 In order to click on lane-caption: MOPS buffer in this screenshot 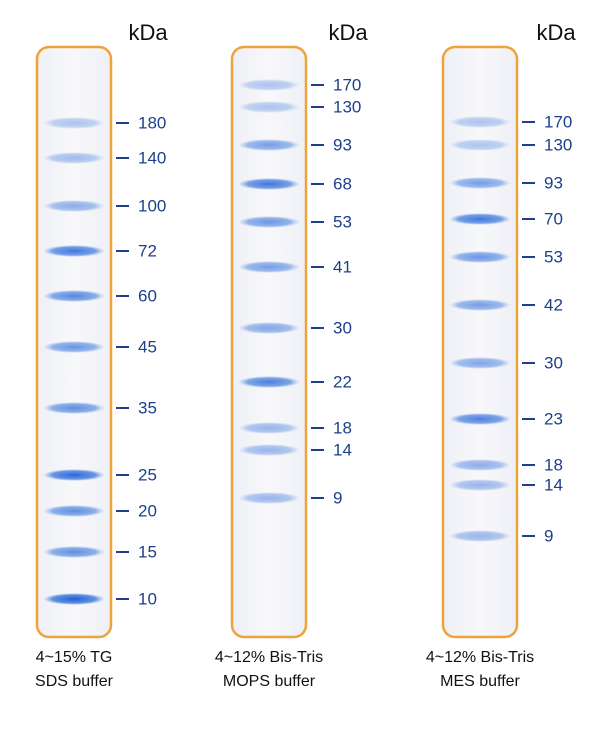, I will do `click(269, 681)`.